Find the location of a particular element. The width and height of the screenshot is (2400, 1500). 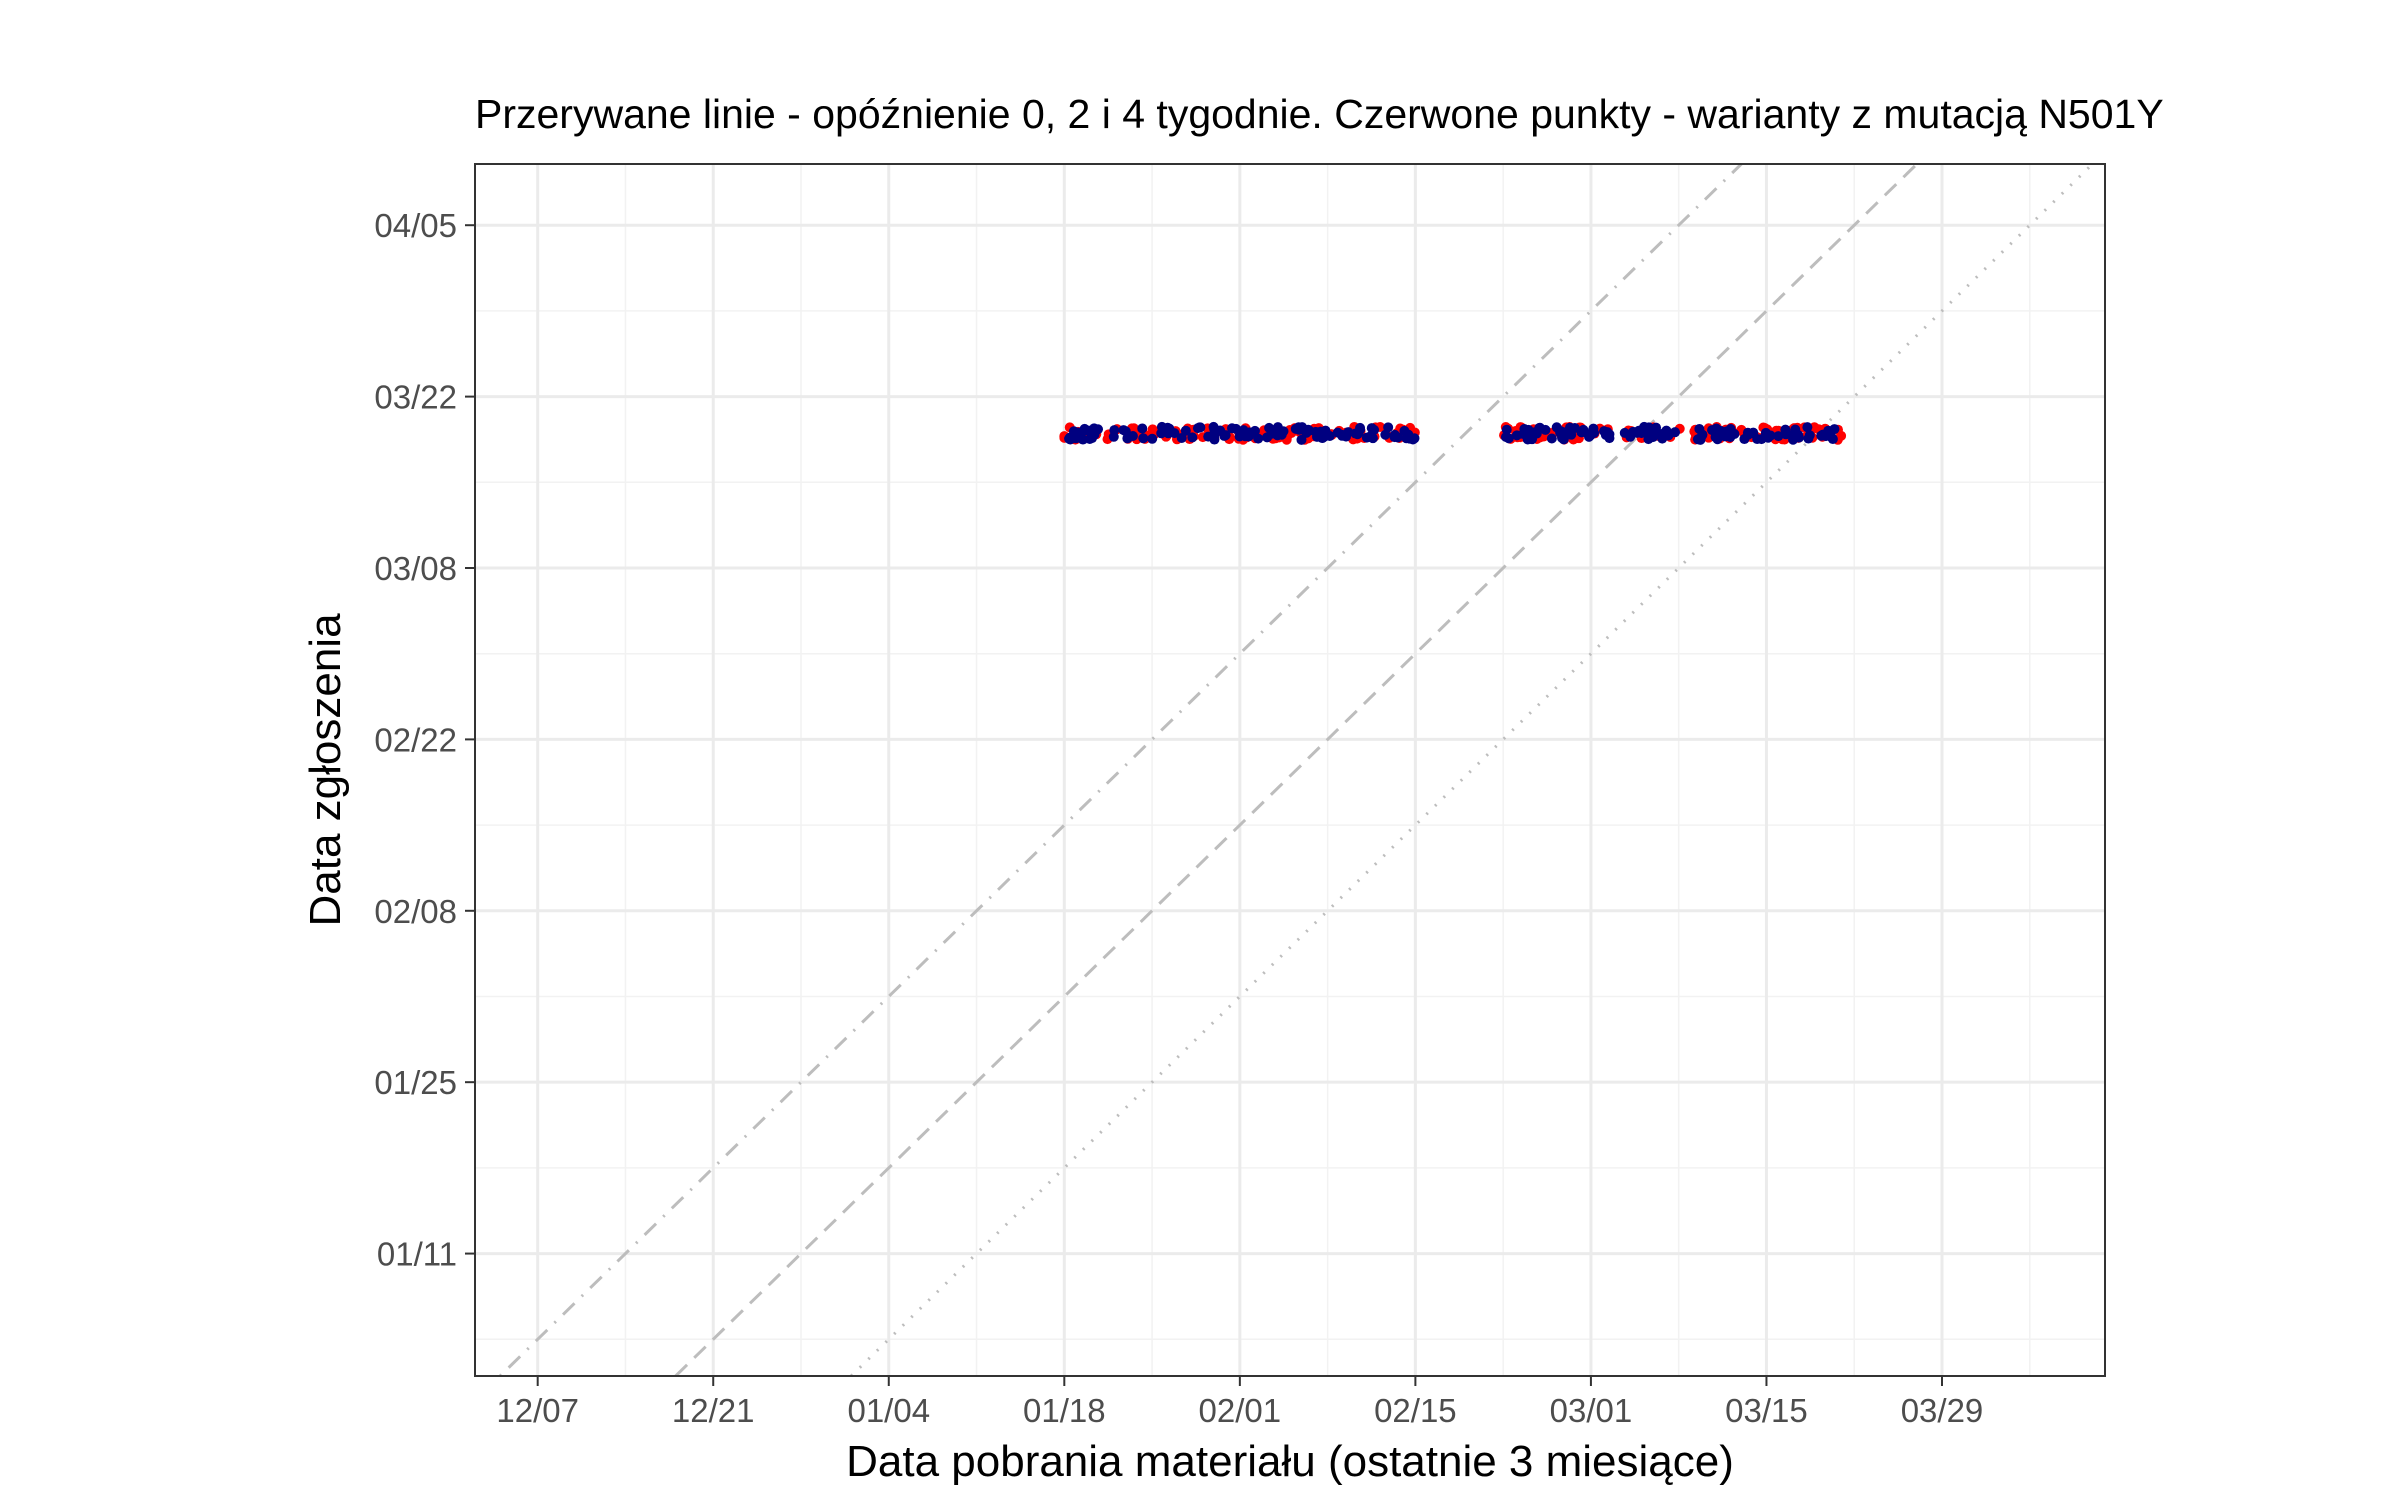

y-axis-title: Data zgłoszenia is located at coordinates (325, 770).